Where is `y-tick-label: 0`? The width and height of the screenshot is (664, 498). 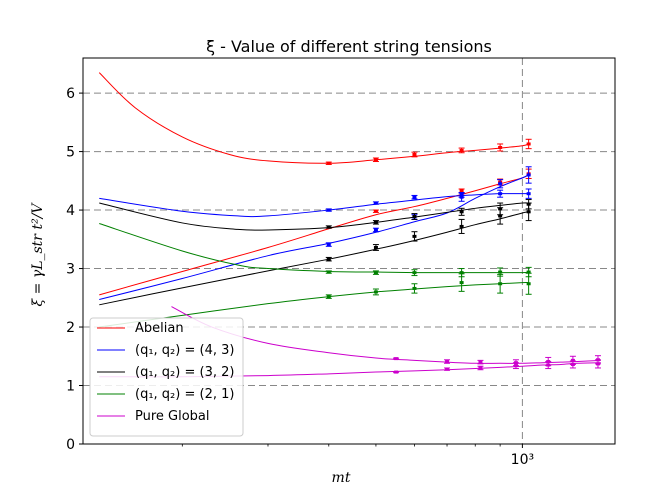
y-tick-label: 0 is located at coordinates (70, 445).